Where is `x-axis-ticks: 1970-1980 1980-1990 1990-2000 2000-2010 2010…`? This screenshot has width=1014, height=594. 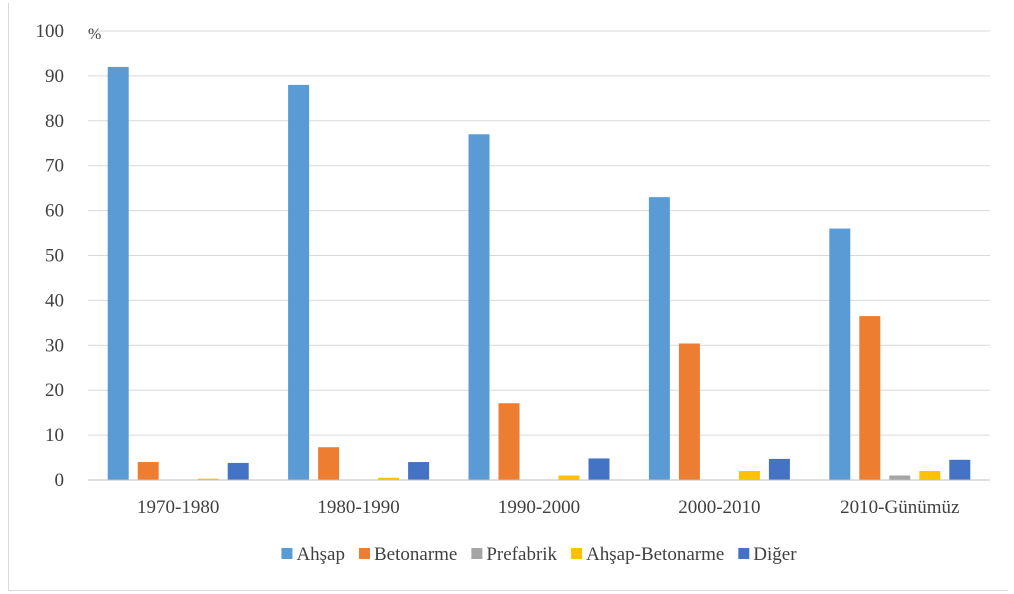 x-axis-ticks: 1970-1980 1980-1990 1990-2000 2000-2010 2010… is located at coordinates (548, 507).